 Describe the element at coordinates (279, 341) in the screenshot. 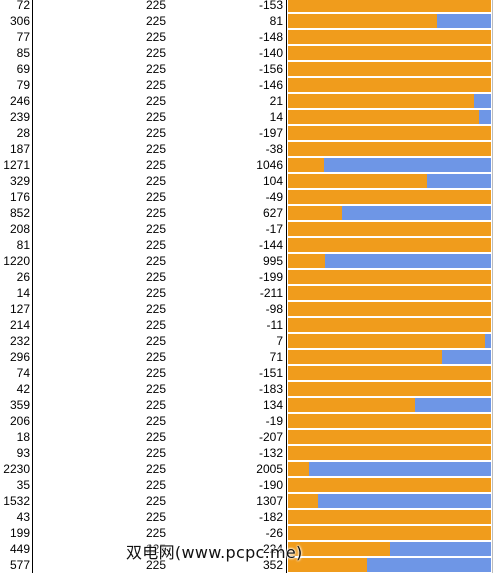

I see `cell-value-c: 7` at that location.